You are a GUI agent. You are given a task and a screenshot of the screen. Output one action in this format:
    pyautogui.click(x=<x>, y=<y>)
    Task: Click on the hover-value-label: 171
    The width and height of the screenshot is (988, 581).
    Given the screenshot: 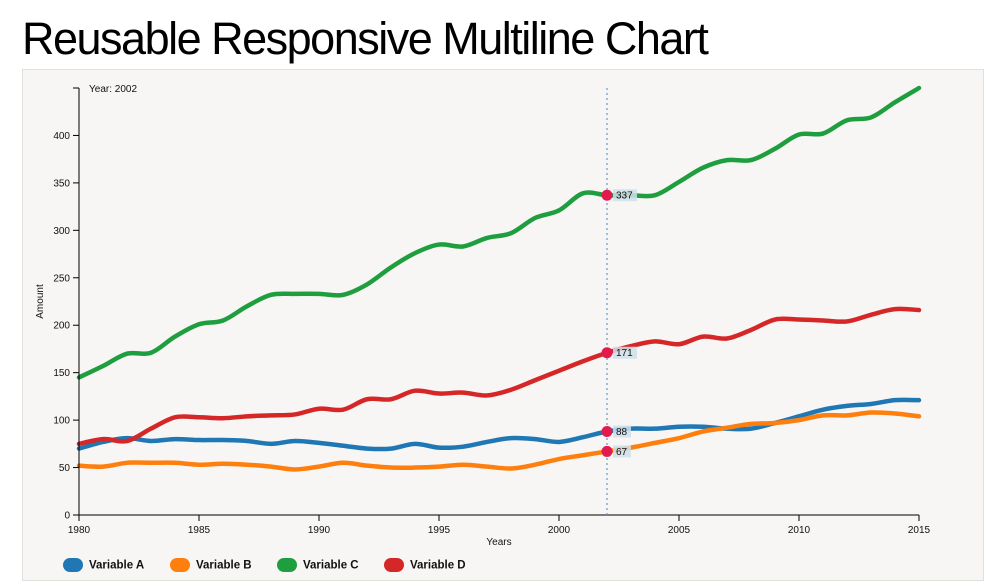 What is the action you would take?
    pyautogui.click(x=624, y=353)
    